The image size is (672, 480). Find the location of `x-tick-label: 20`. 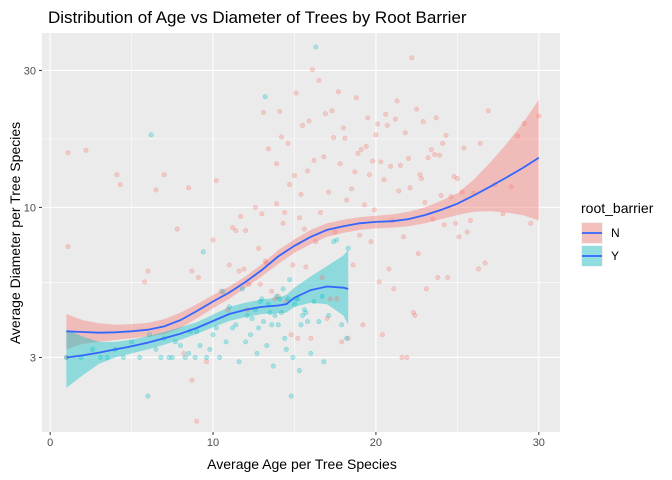

x-tick-label: 20 is located at coordinates (376, 443).